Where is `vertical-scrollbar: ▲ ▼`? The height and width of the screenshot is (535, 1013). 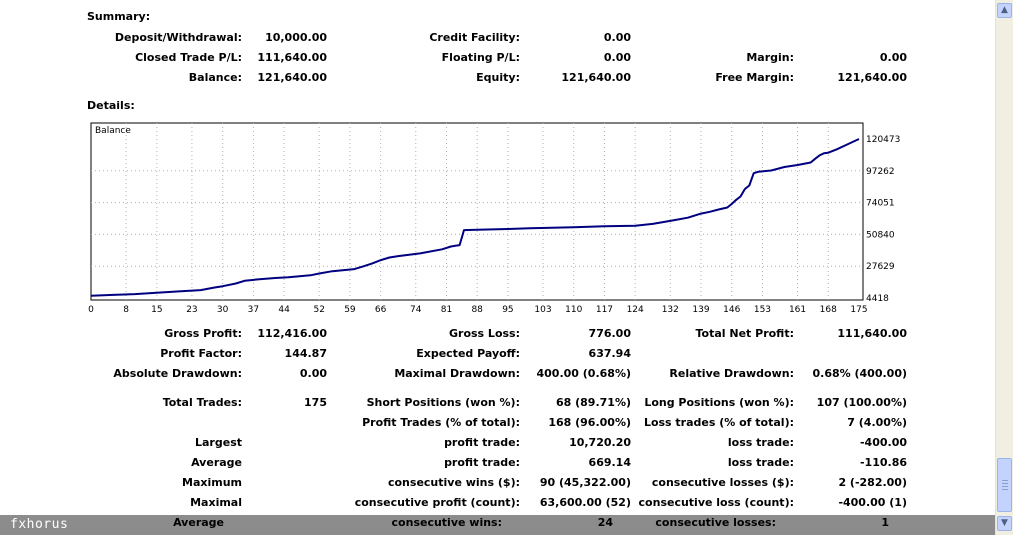
vertical-scrollbar: ▲ ▼ is located at coordinates (1004, 267).